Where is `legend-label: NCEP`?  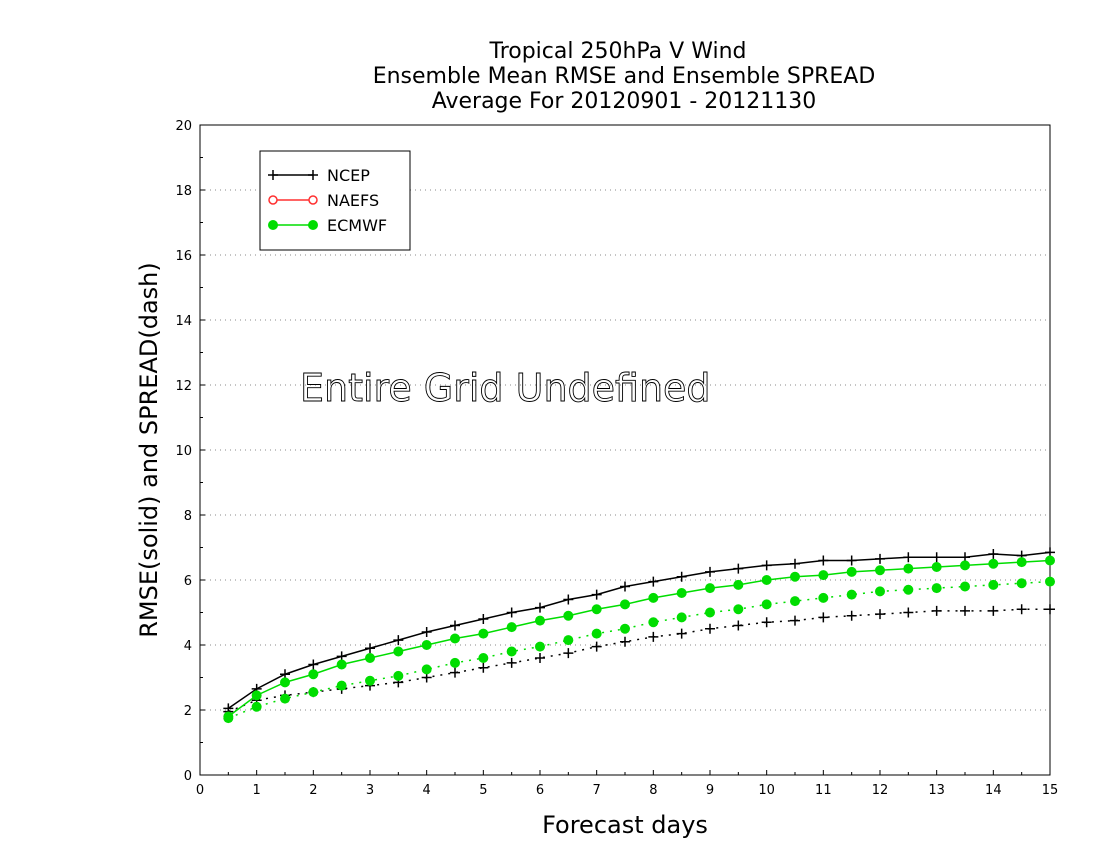
legend-label: NCEP is located at coordinates (348, 175).